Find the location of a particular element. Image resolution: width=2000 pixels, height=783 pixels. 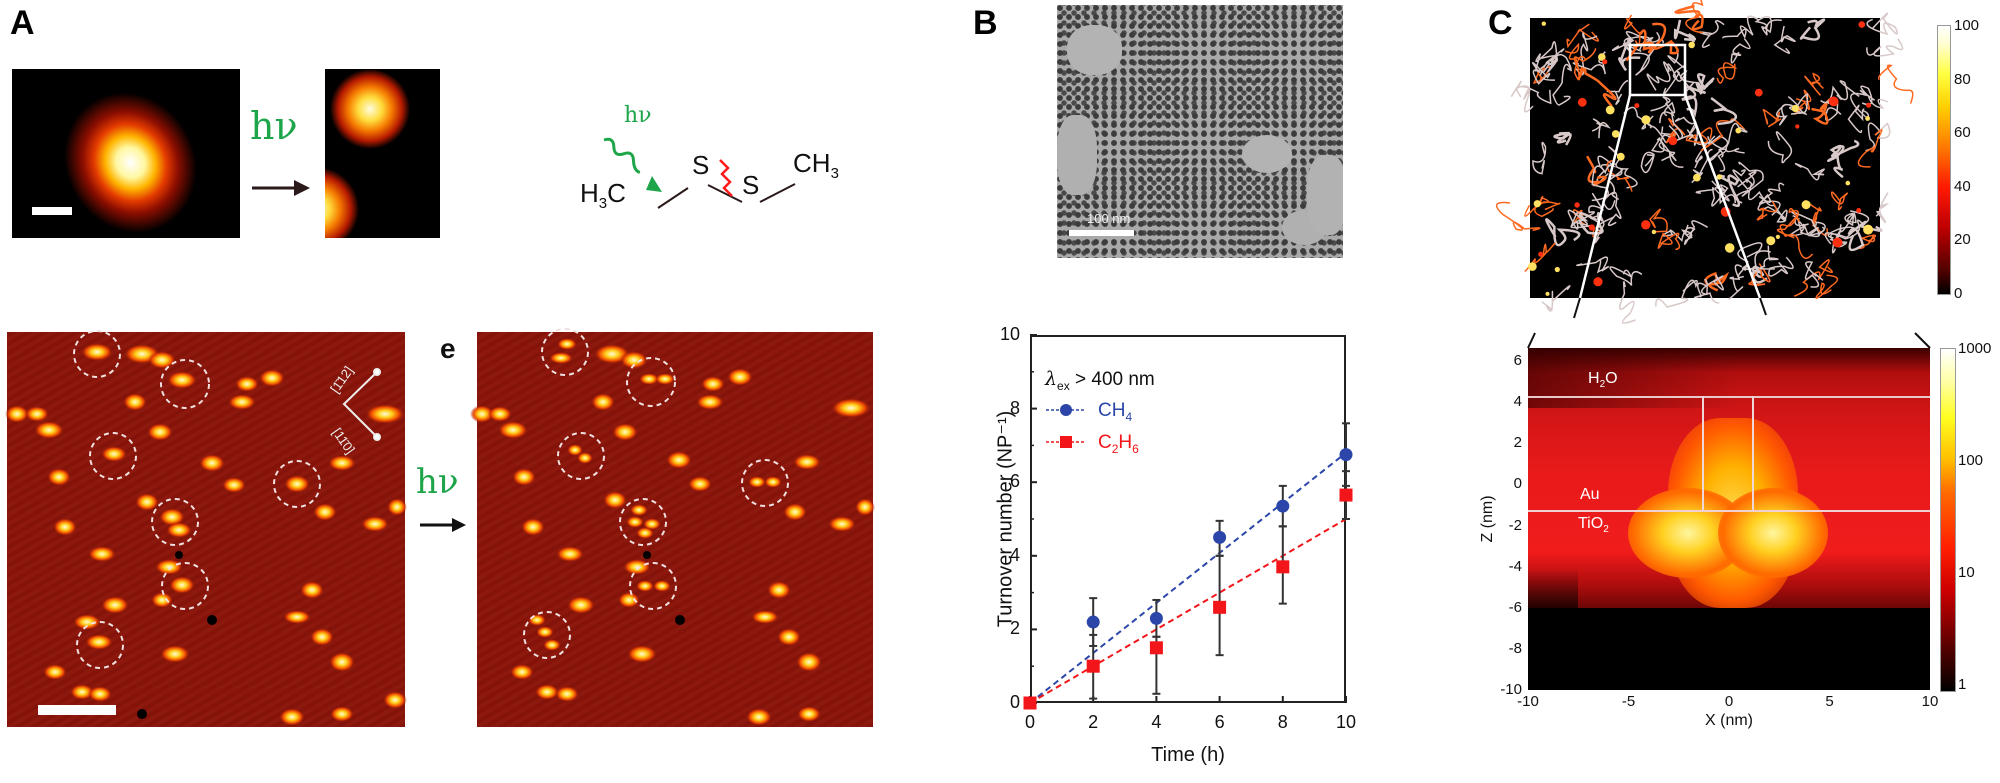

stm-features-before: [1̄12] [11̄0] is located at coordinates (206, 528).